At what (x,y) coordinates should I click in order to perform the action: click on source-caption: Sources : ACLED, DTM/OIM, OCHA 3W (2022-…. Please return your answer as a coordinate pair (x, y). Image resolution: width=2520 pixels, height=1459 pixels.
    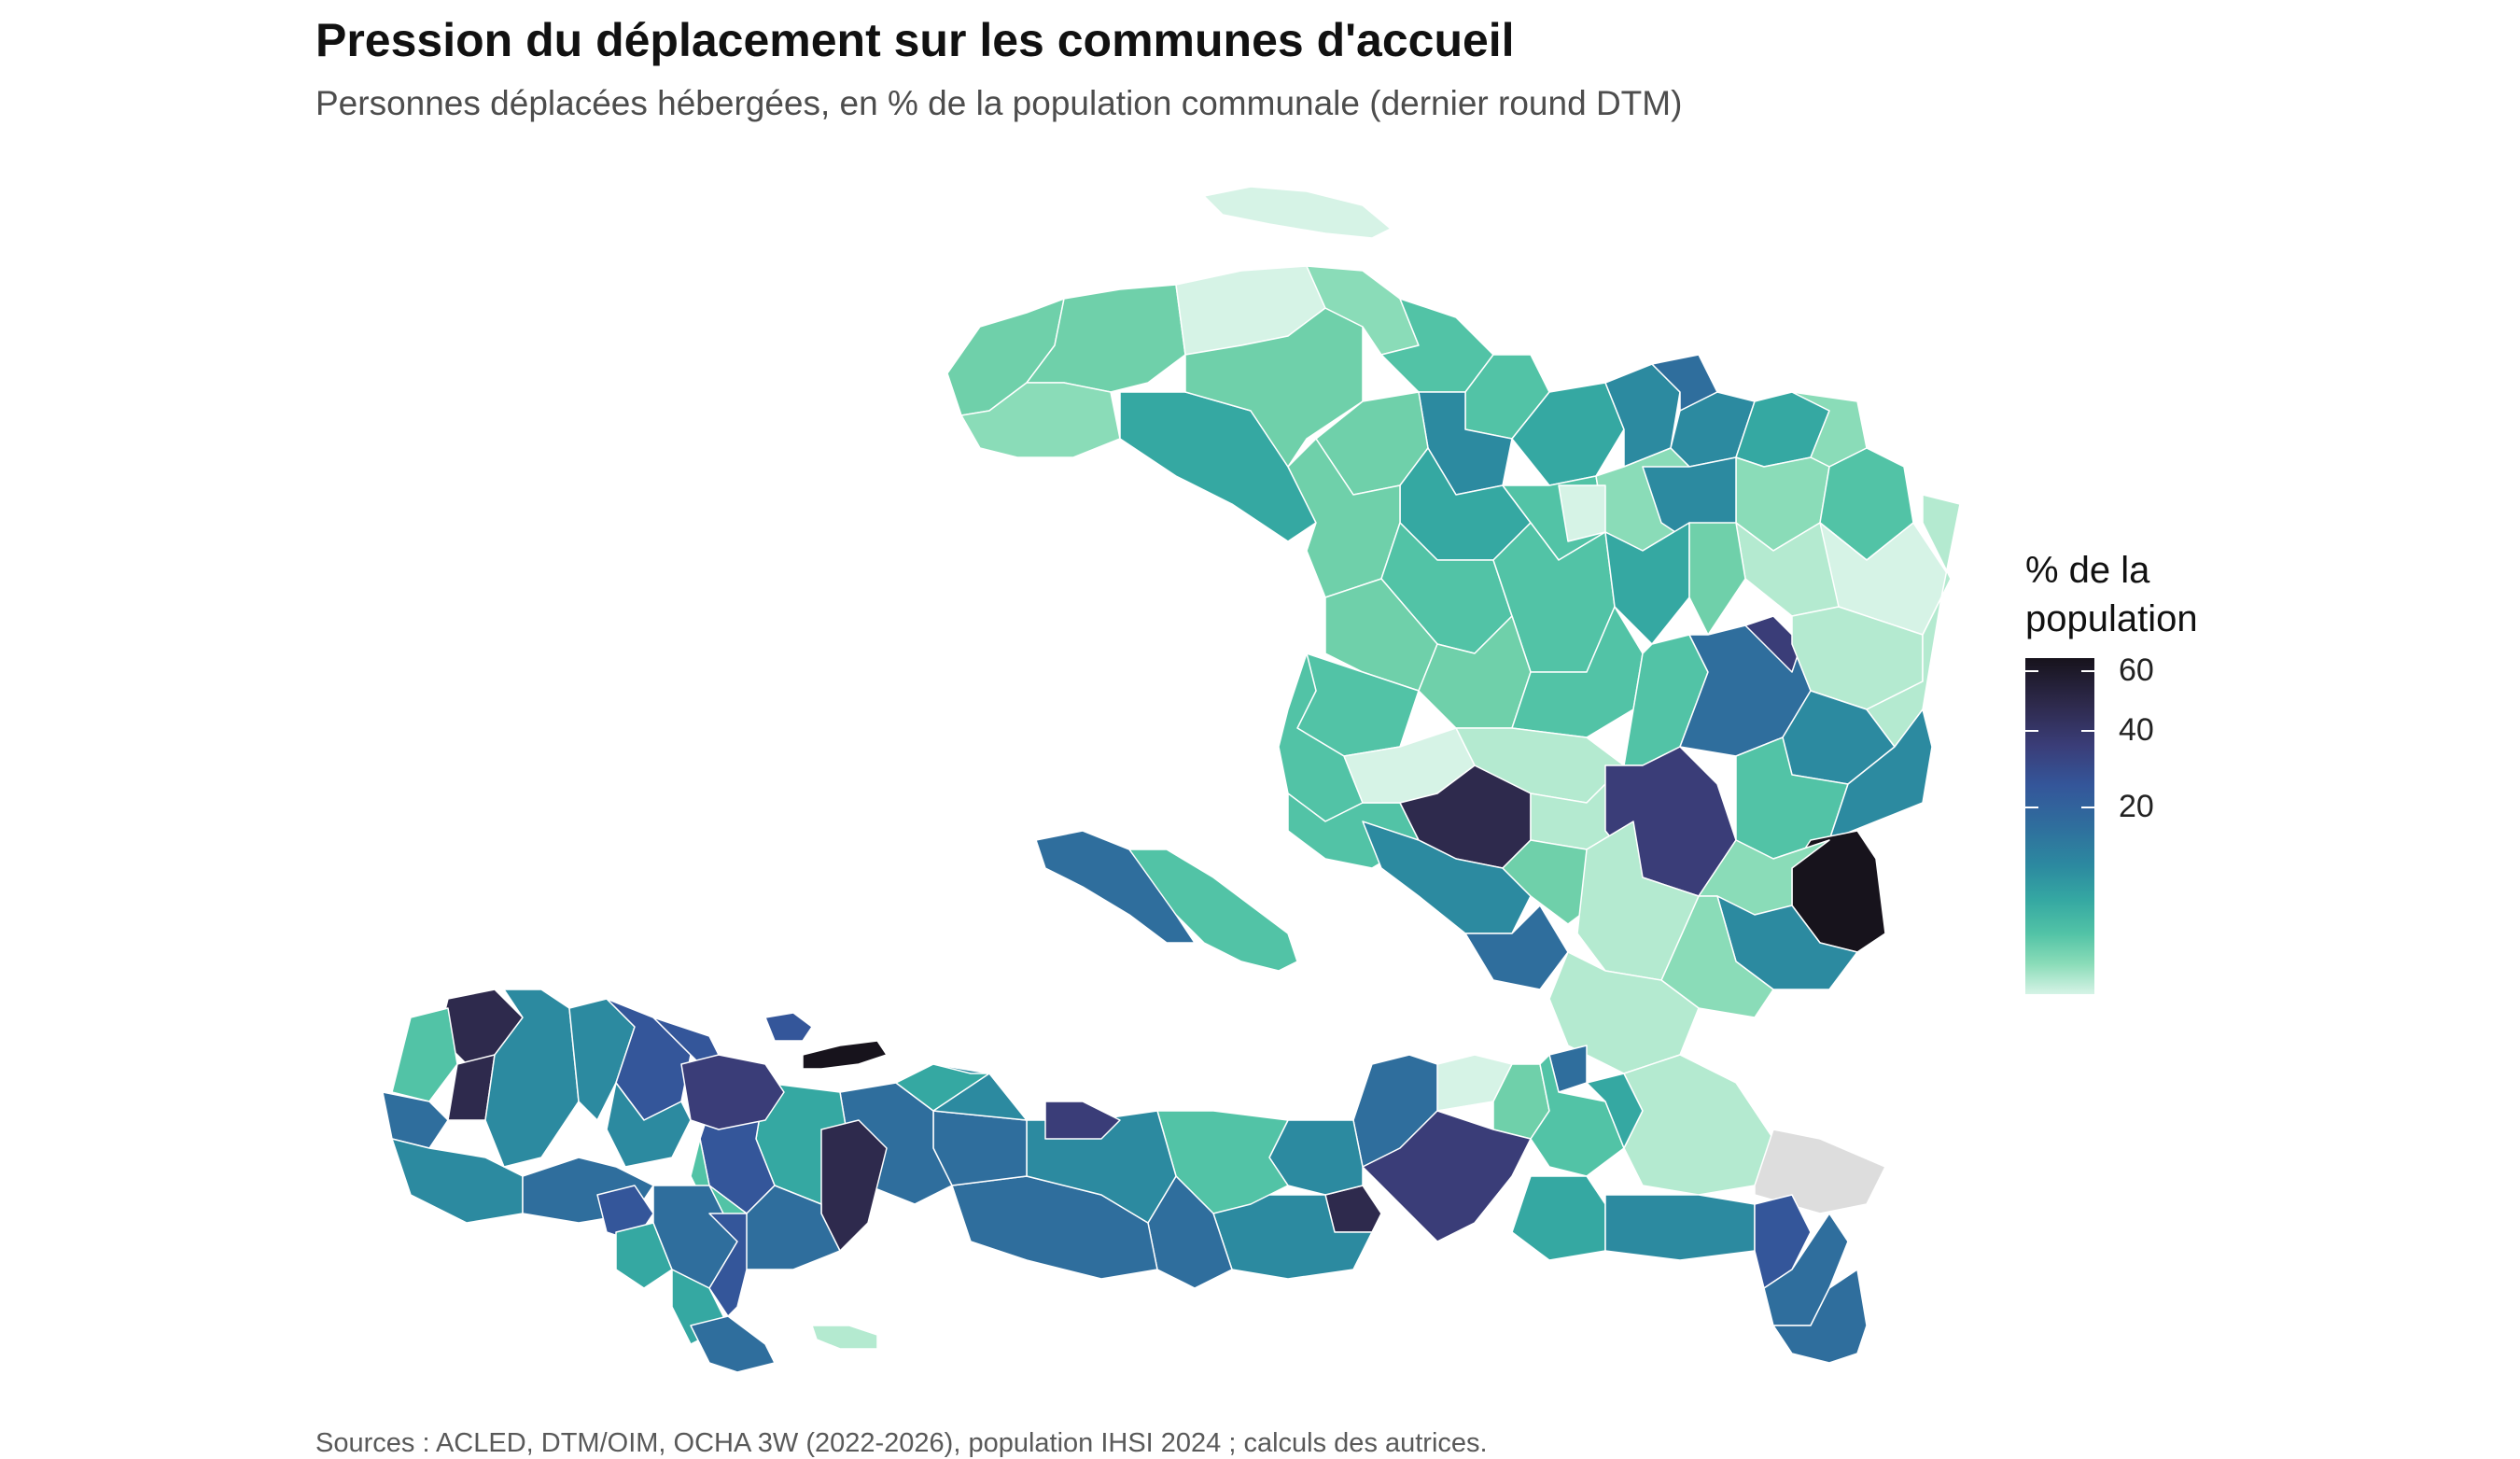
    Looking at the image, I should click on (901, 1443).